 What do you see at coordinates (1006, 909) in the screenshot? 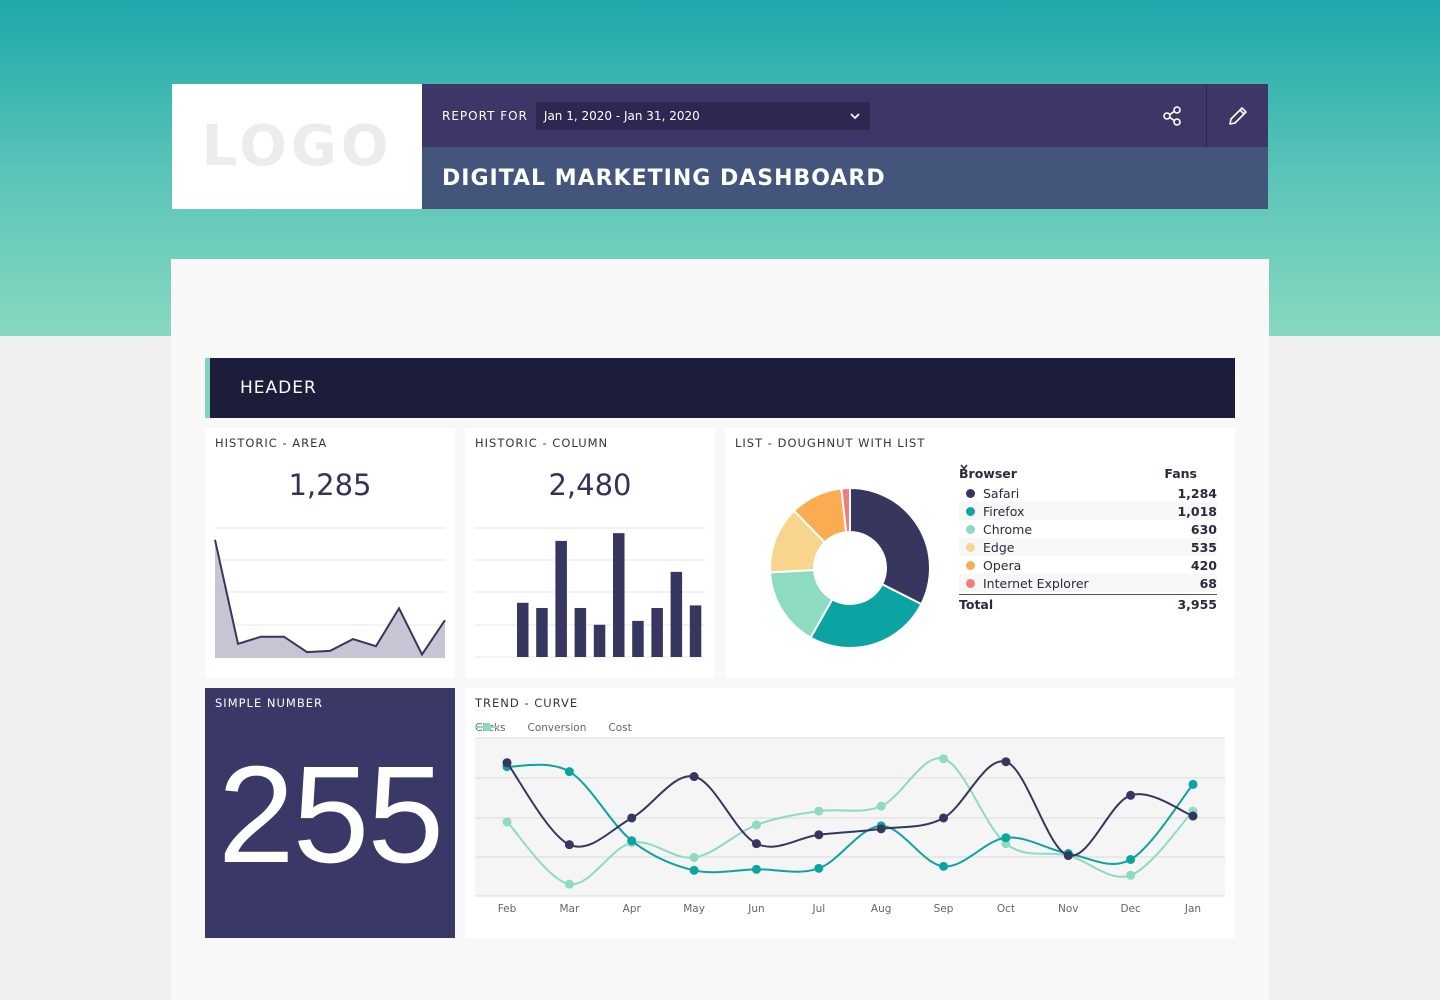
I see `x-tick-label: Oct` at bounding box center [1006, 909].